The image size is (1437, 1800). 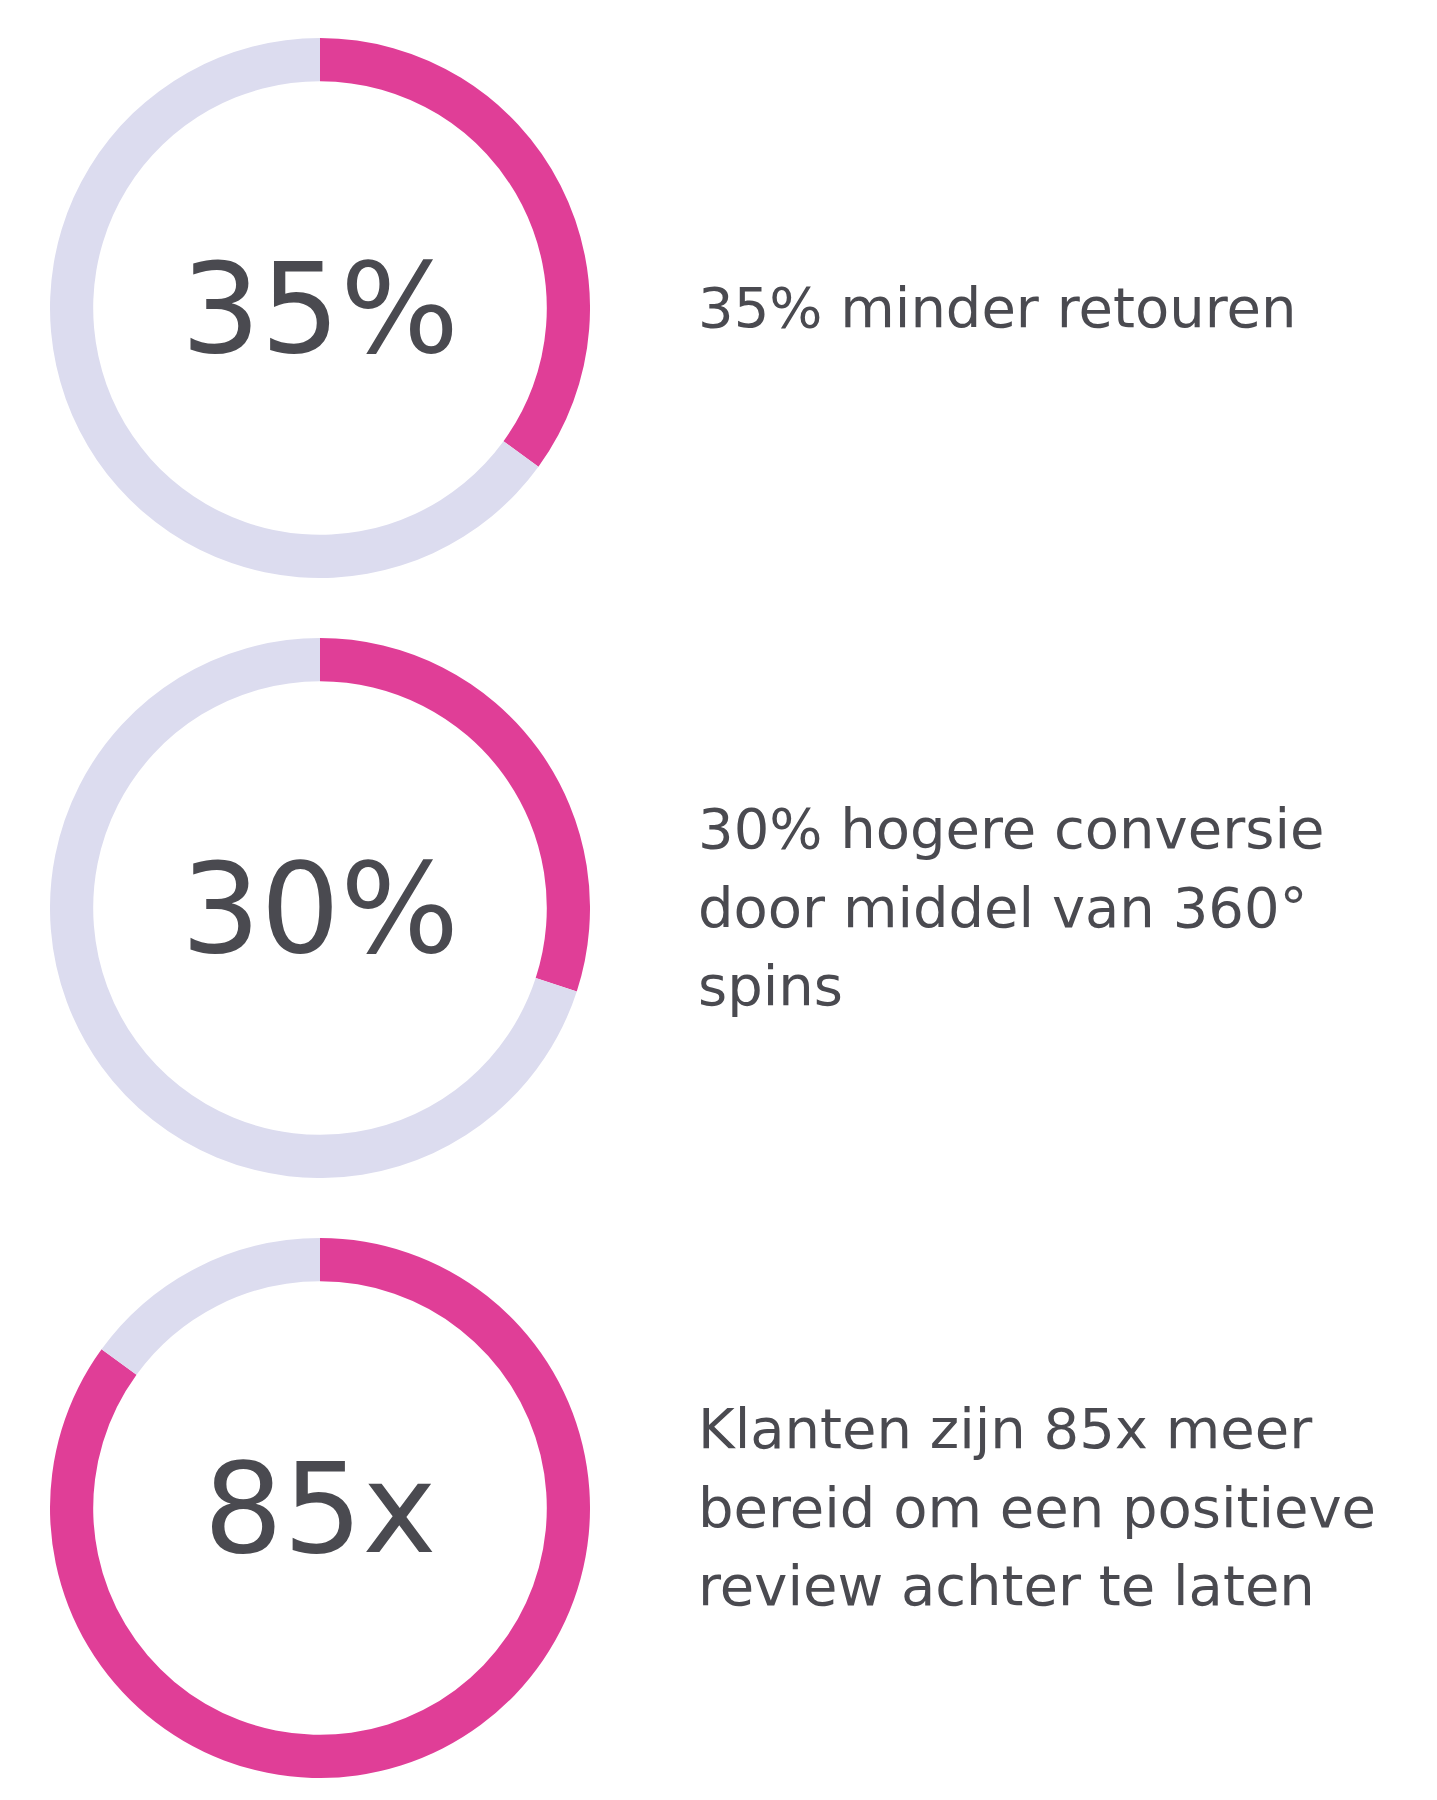 What do you see at coordinates (320, 908) in the screenshot?
I see `text: 30%` at bounding box center [320, 908].